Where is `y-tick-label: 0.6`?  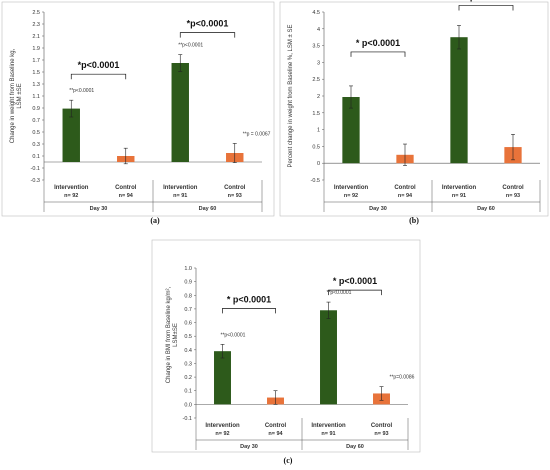
y-tick-label: 0.6 is located at coordinates (188, 324).